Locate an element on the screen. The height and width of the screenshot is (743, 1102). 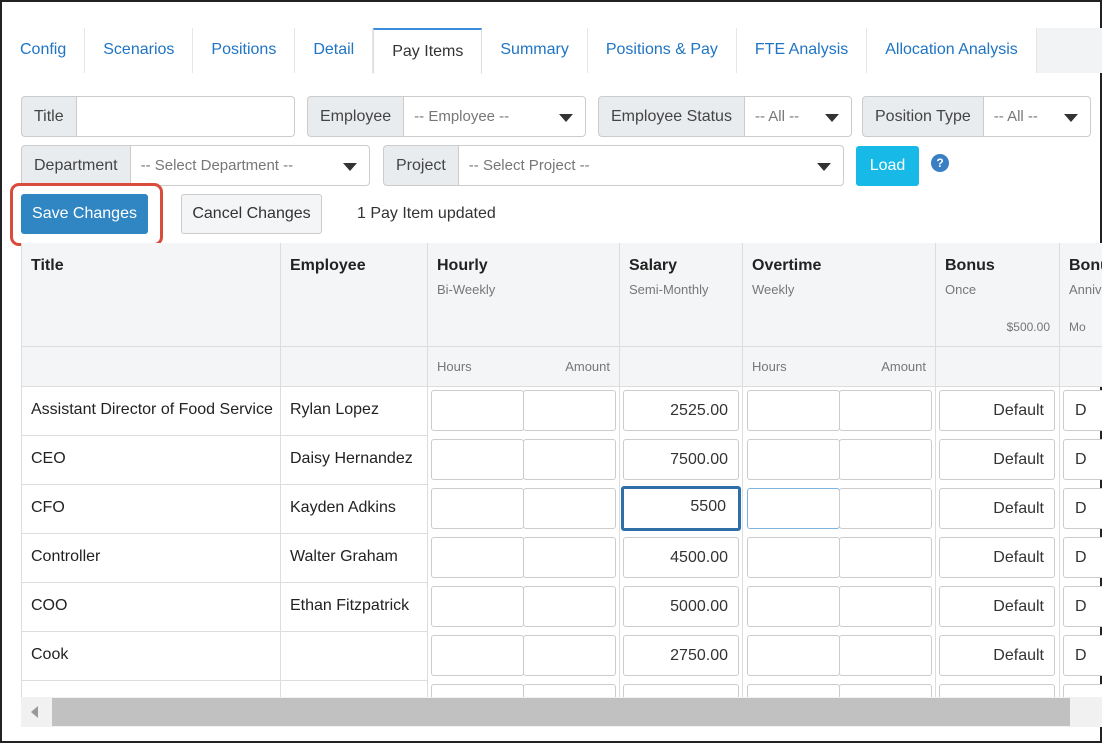
chevron-down-icon is located at coordinates (823, 167).